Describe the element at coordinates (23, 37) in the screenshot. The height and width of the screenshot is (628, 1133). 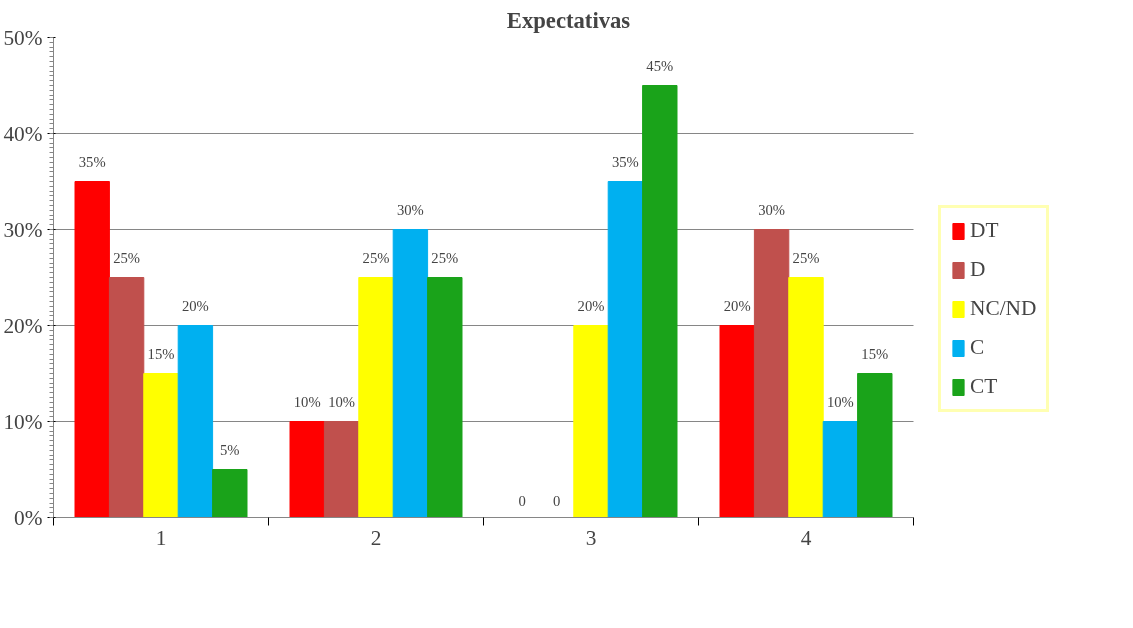
I see `y-tick-label: 50%` at that location.